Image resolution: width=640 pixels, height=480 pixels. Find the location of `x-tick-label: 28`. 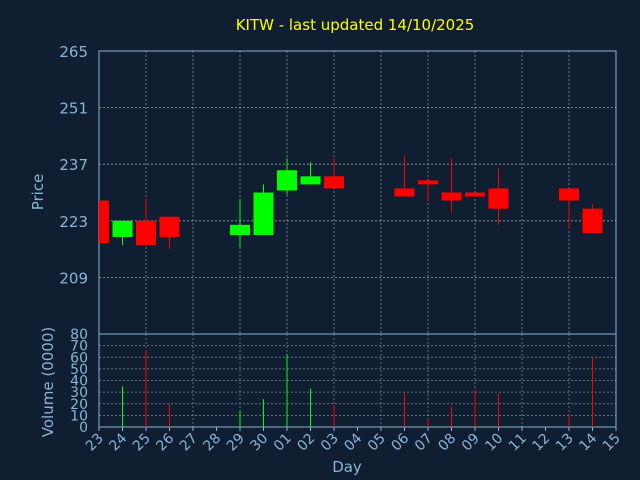

x-tick-label: 28 is located at coordinates (212, 443).